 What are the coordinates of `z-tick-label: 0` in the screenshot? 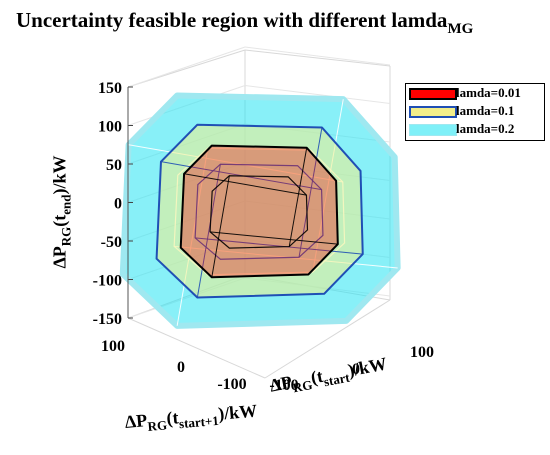 It's located at (118, 204).